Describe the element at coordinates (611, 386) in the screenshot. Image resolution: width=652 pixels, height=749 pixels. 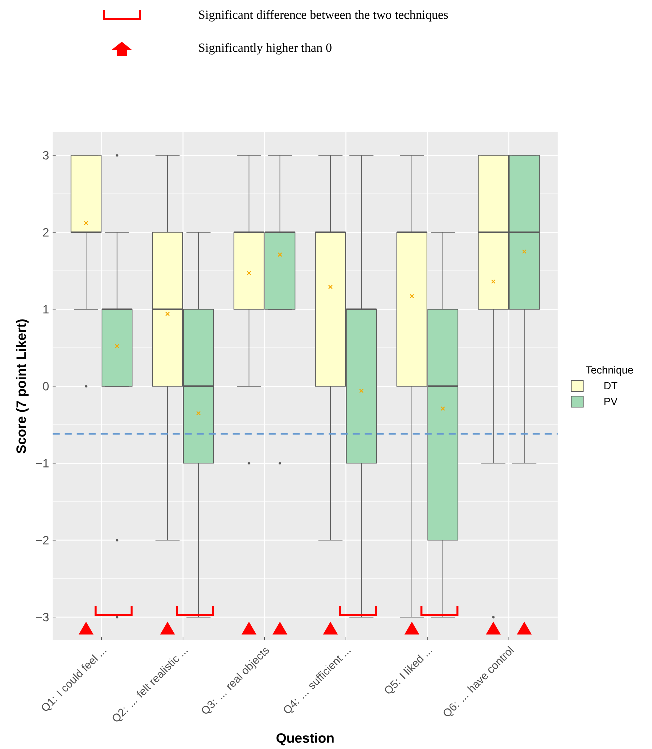
I see `legend-label: DT` at that location.